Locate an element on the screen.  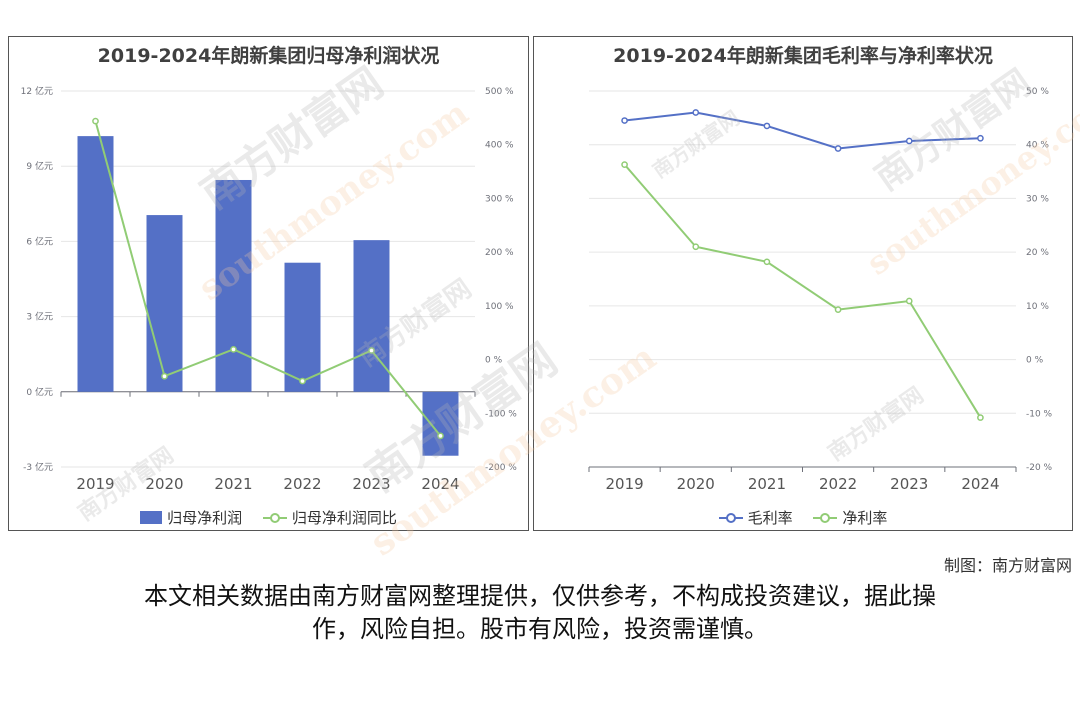
margin-chart-title: 2019-2024年朗新集团毛利率与净利率状况 is located at coordinates (803, 56).